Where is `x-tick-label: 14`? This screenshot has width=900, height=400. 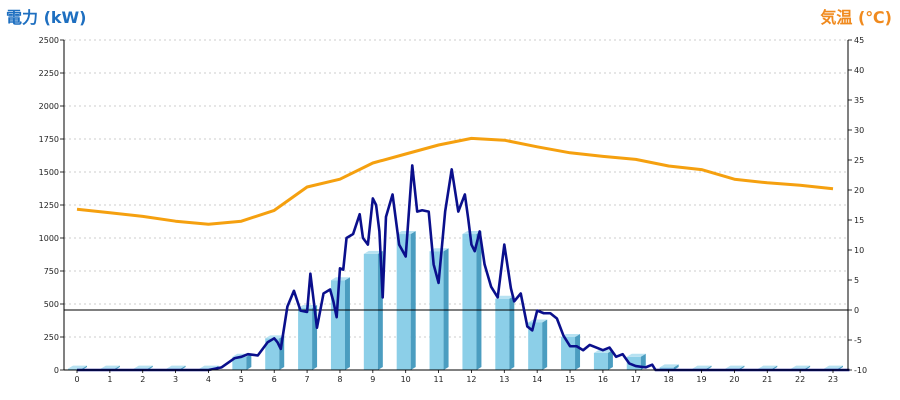 x-tick-label: 14 is located at coordinates (537, 379).